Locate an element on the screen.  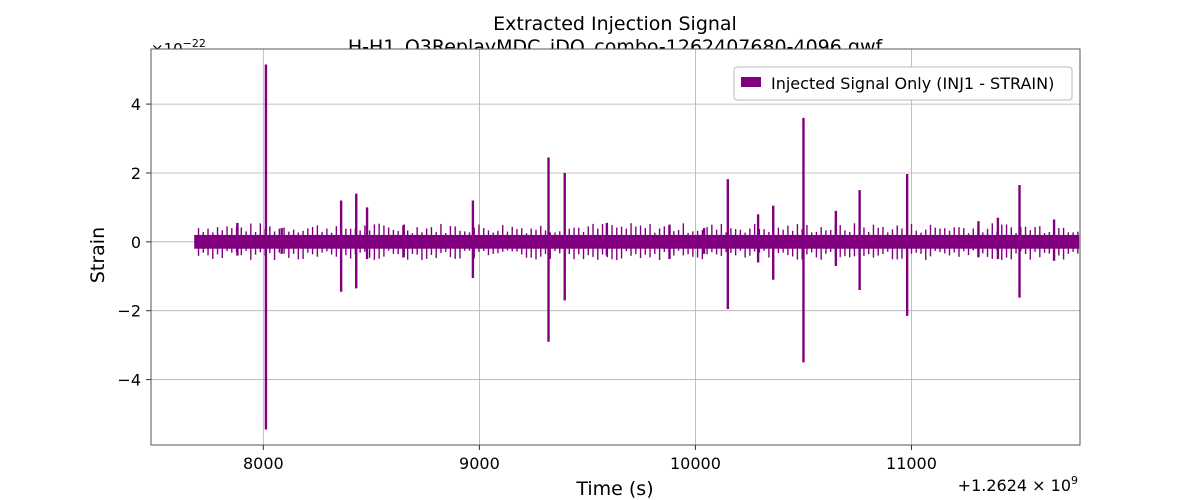
x-offset-exponent: 9 is located at coordinates (1074, 480).